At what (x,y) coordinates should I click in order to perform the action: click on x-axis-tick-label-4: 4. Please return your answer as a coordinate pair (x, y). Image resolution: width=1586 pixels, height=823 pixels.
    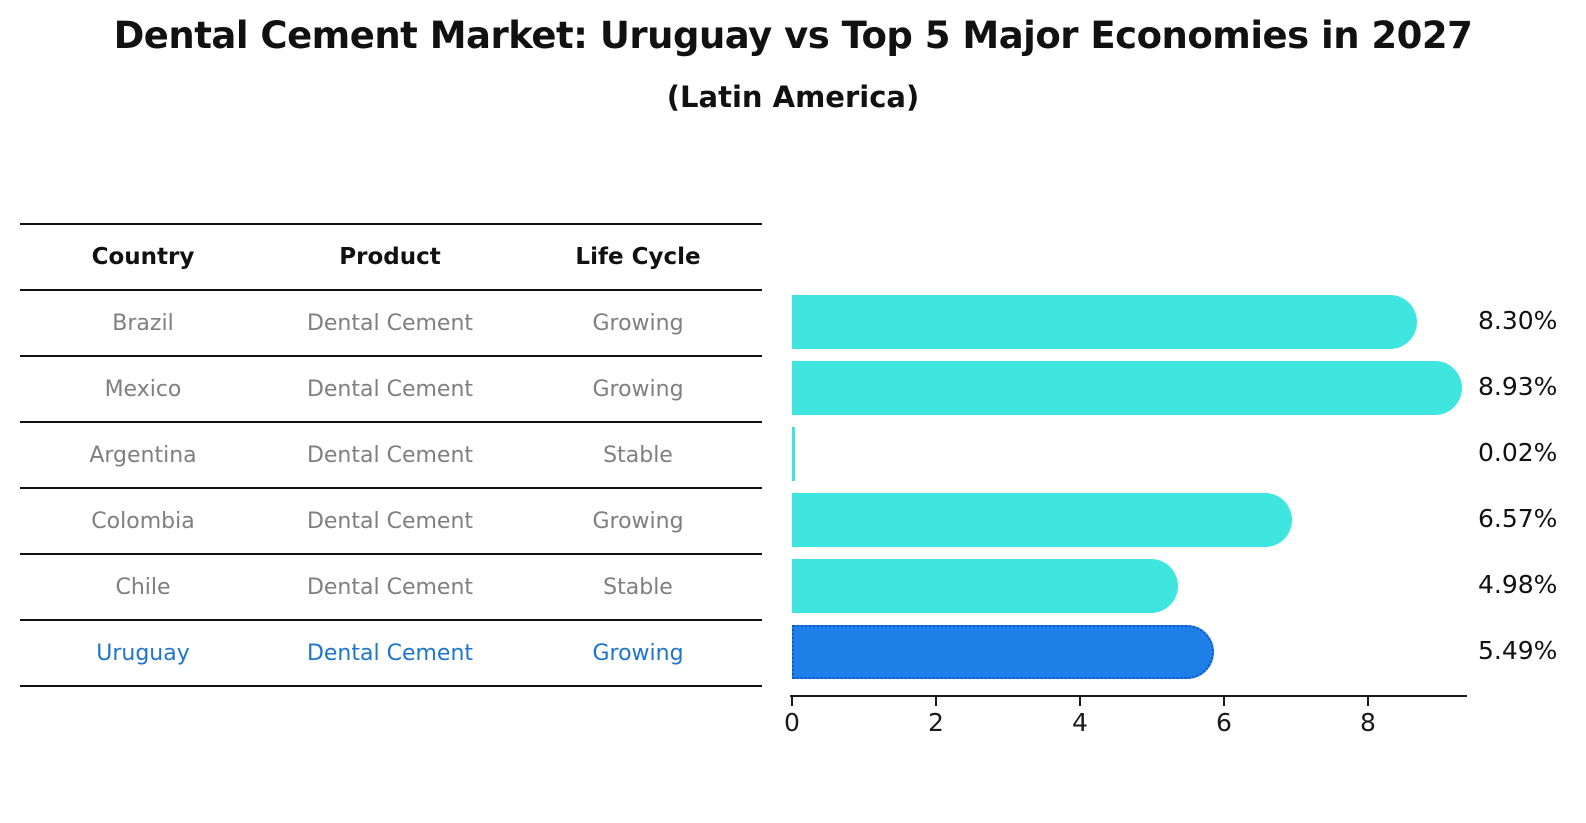
    Looking at the image, I should click on (1080, 722).